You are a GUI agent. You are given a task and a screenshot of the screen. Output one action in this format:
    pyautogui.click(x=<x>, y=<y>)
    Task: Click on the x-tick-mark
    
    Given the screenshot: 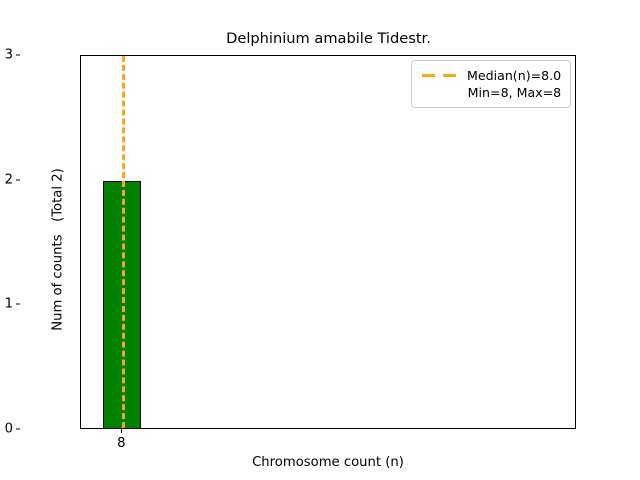 What is the action you would take?
    pyautogui.click(x=122, y=431)
    